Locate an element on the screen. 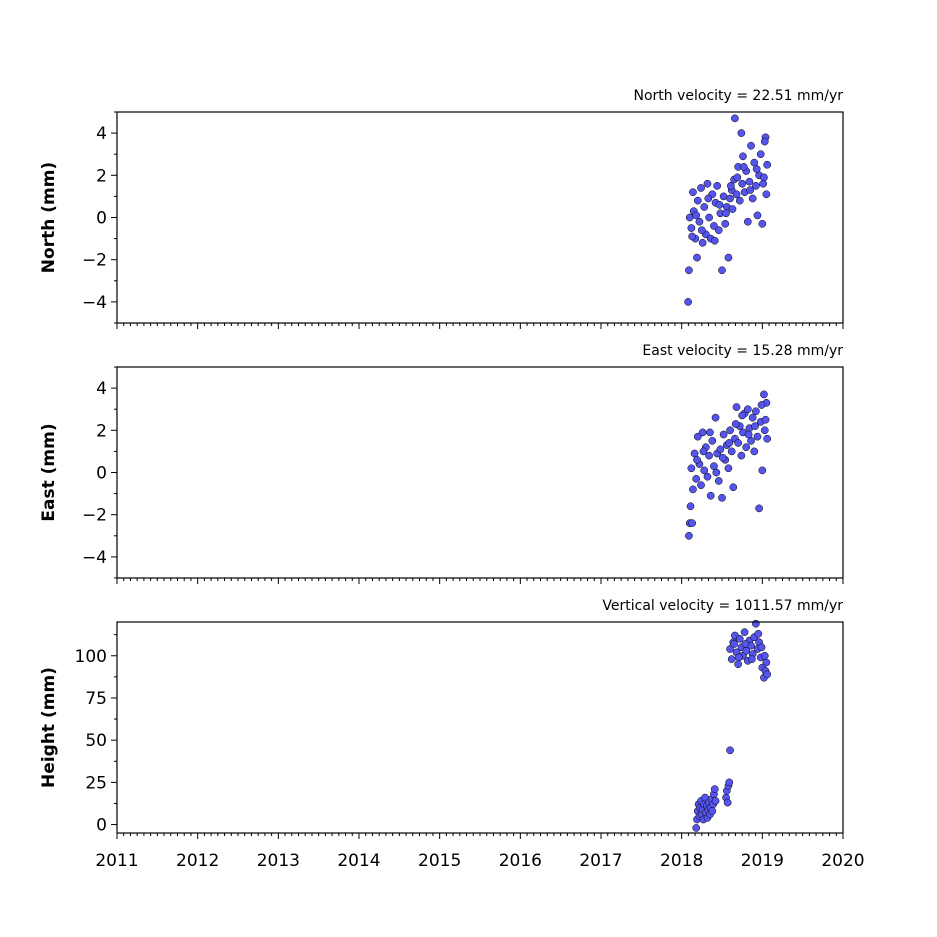 The image size is (937, 937). y-tick-label: 2 is located at coordinates (101, 431).